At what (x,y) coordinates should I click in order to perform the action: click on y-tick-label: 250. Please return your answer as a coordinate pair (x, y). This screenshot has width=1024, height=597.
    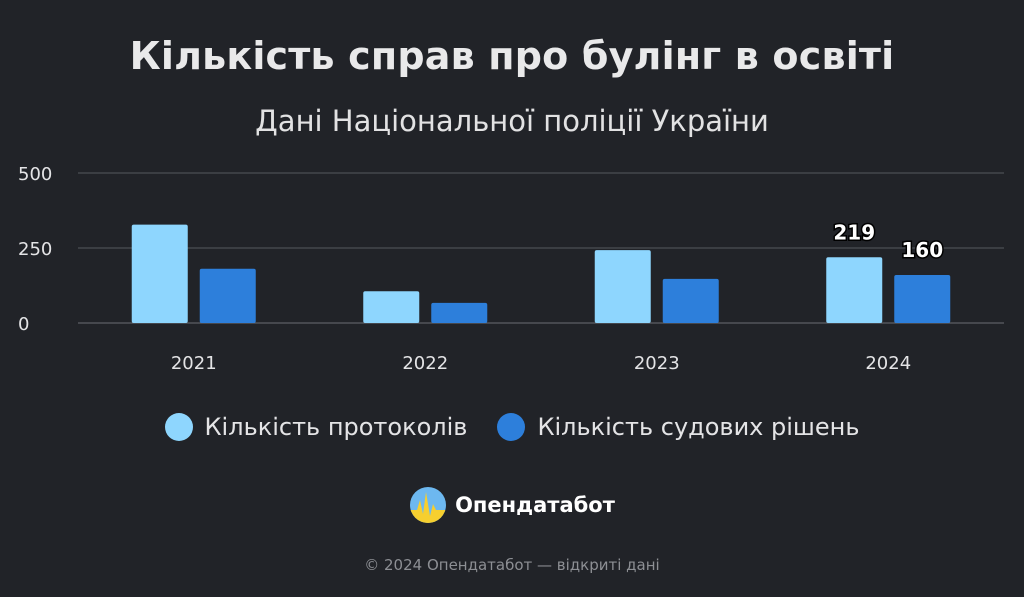
    Looking at the image, I should click on (35, 249).